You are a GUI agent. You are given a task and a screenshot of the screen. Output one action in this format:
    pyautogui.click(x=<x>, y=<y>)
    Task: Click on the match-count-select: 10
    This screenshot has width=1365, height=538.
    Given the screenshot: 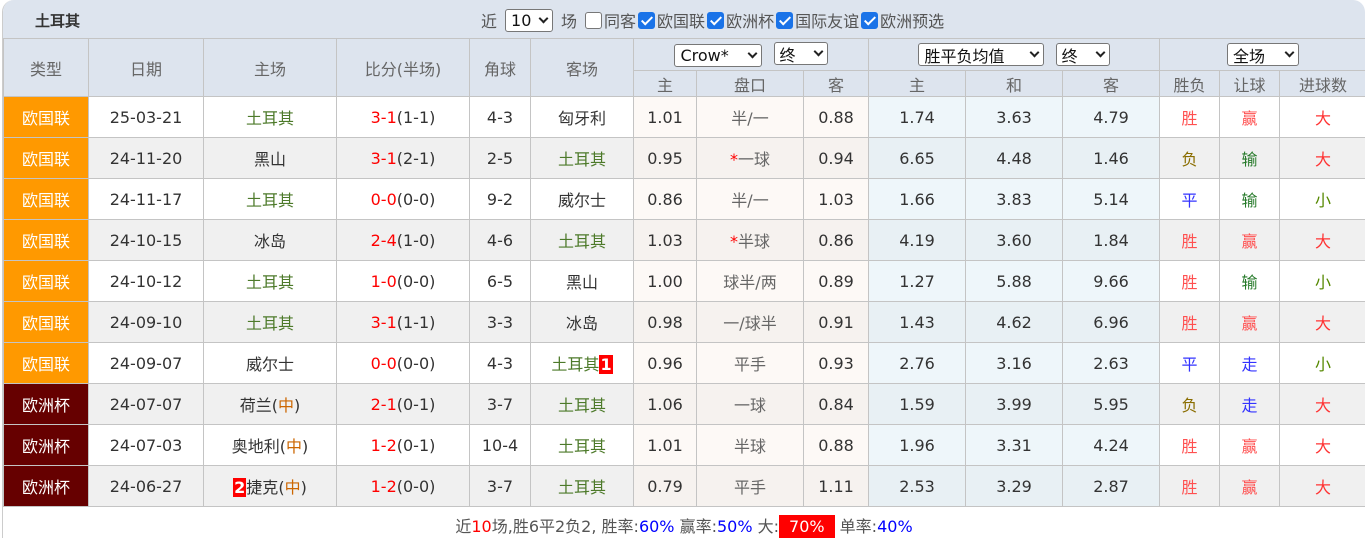 What is the action you would take?
    pyautogui.click(x=529, y=20)
    